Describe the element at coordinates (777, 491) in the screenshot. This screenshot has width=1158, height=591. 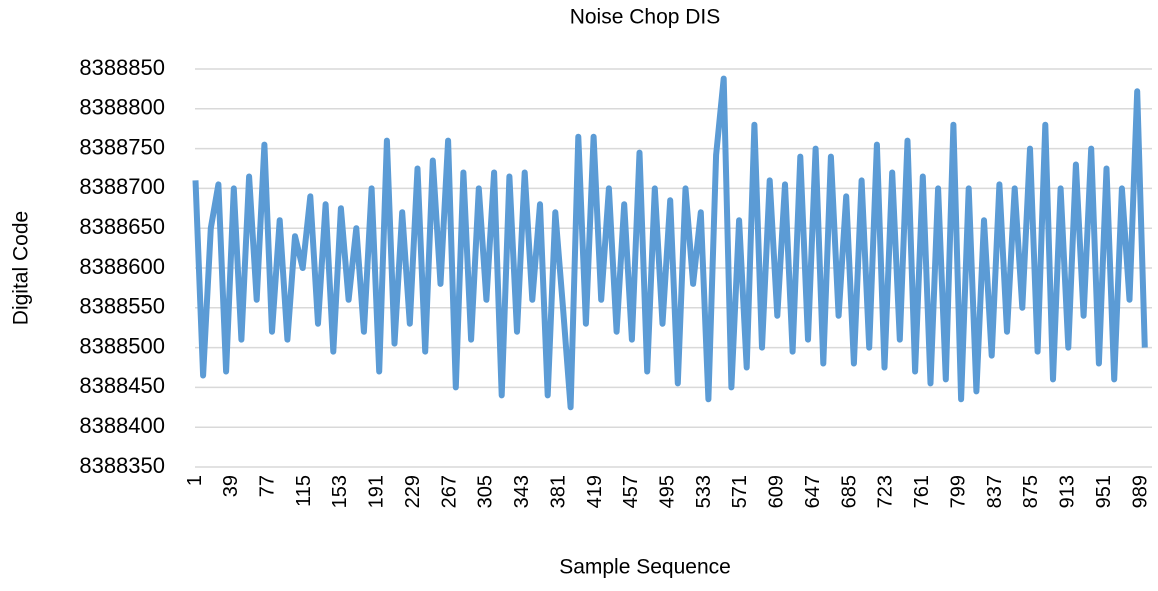
I see `x-tick-label: 609` at that location.